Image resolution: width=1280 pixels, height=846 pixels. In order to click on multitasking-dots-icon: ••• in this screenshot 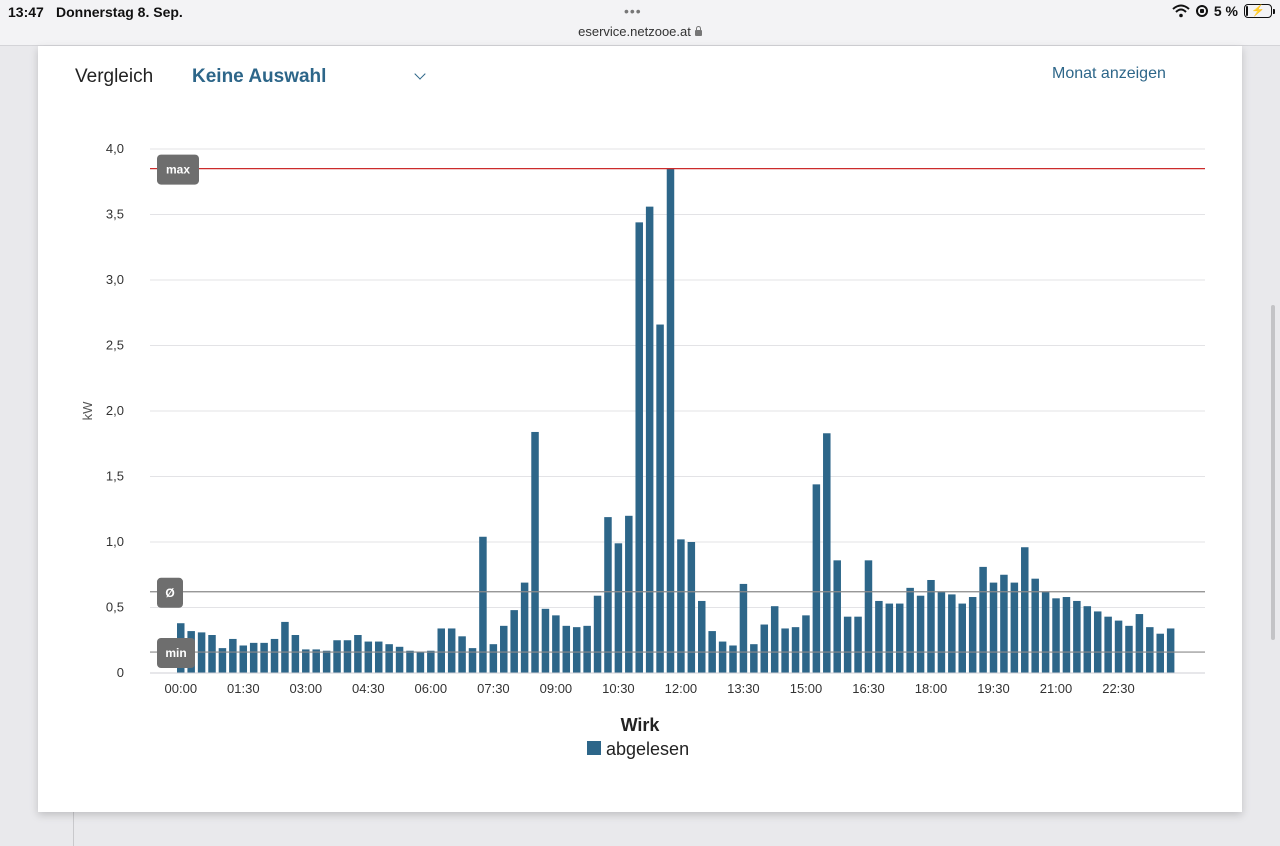, I will do `click(633, 11)`.